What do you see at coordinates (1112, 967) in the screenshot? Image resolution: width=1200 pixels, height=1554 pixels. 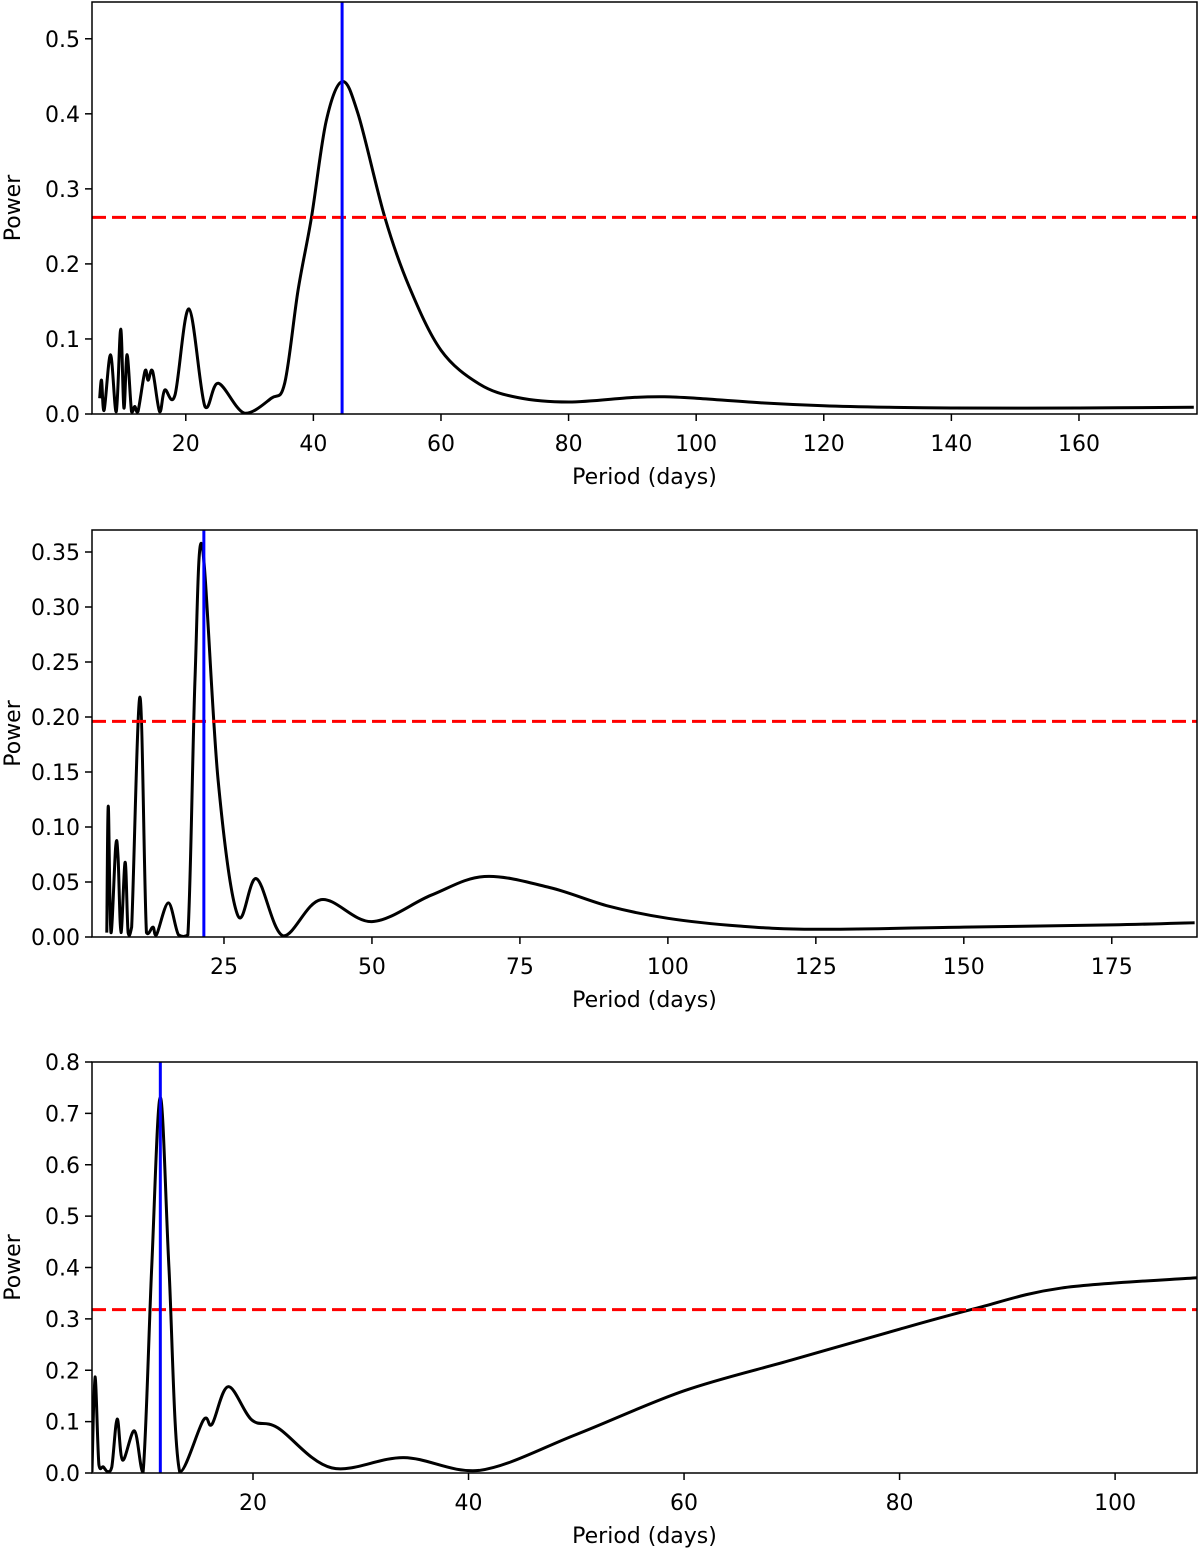 I see `x-tick-label: 175` at bounding box center [1112, 967].